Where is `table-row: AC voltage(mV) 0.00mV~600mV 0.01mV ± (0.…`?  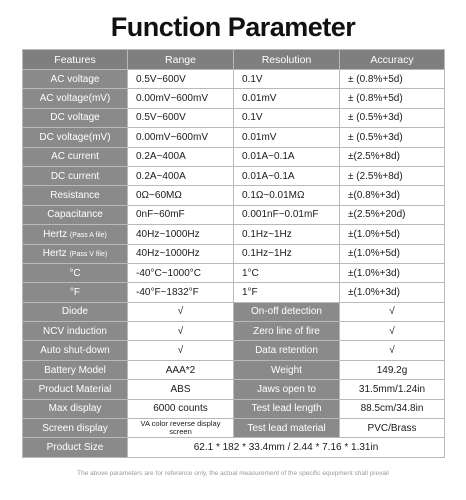 table-row: AC voltage(mV) 0.00mV~600mV 0.01mV ± (0.… is located at coordinates (233, 98).